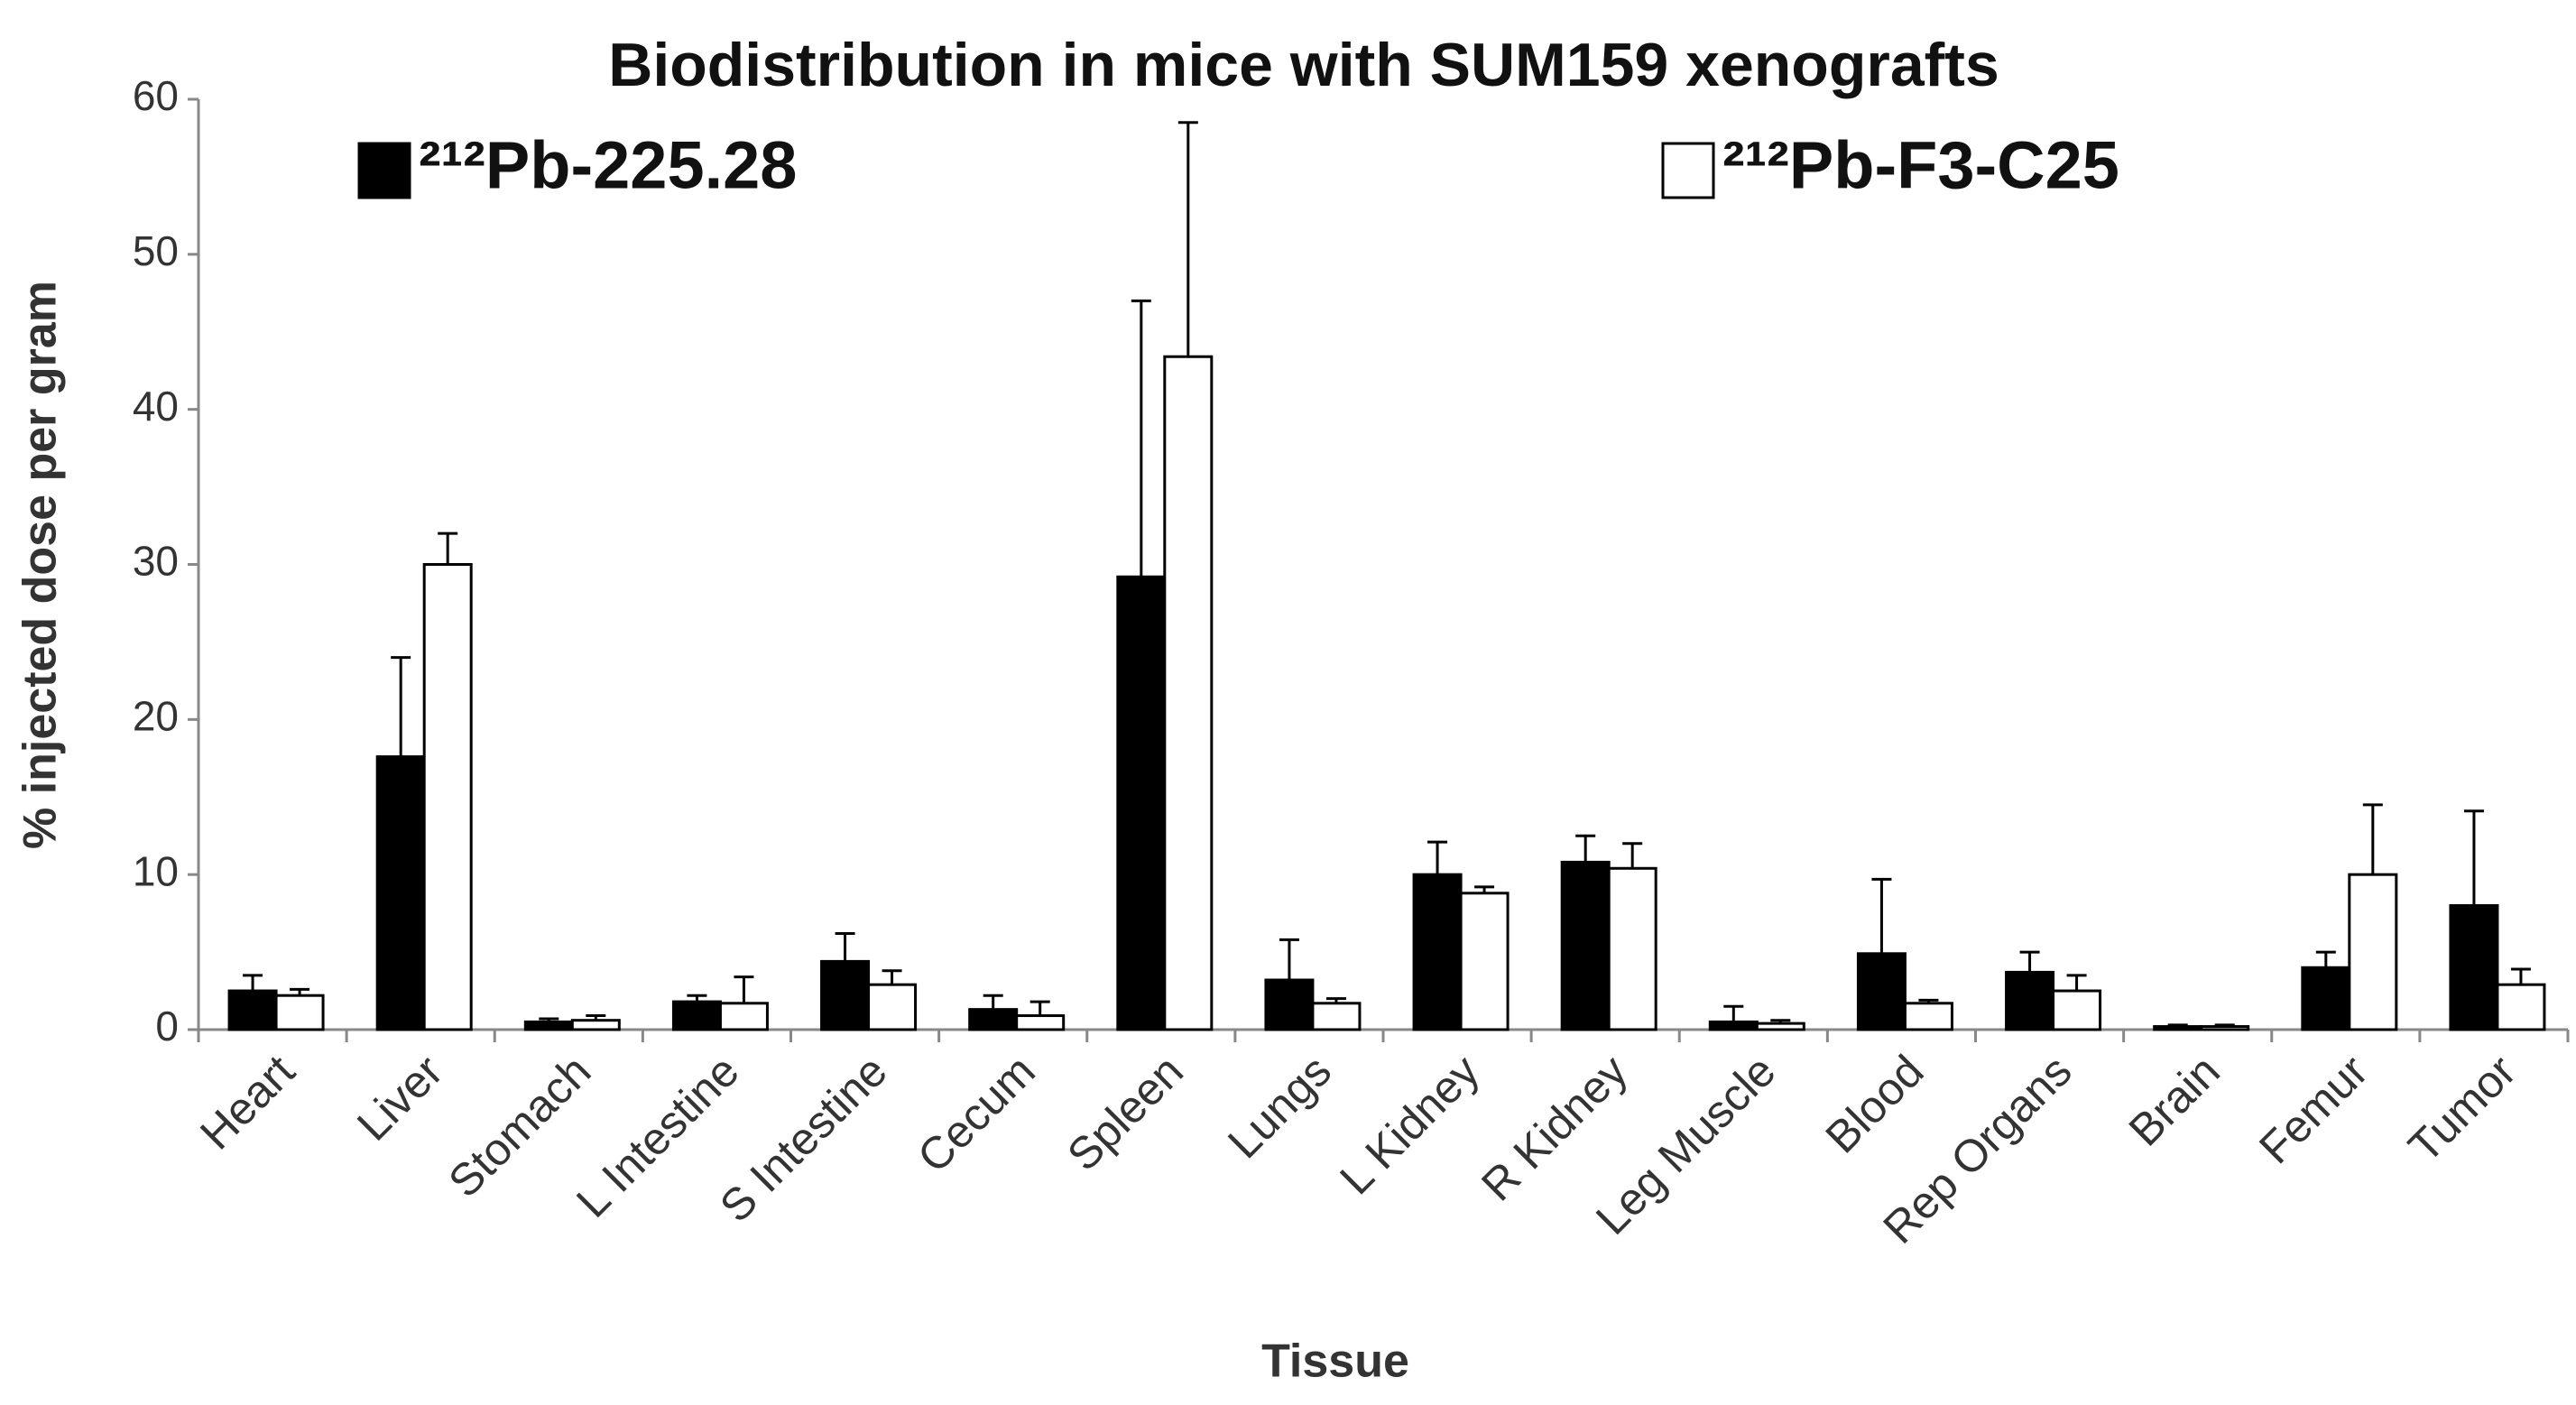 Image resolution: width=2576 pixels, height=1405 pixels. What do you see at coordinates (156, 406) in the screenshot?
I see `y-tick-label: 40` at bounding box center [156, 406].